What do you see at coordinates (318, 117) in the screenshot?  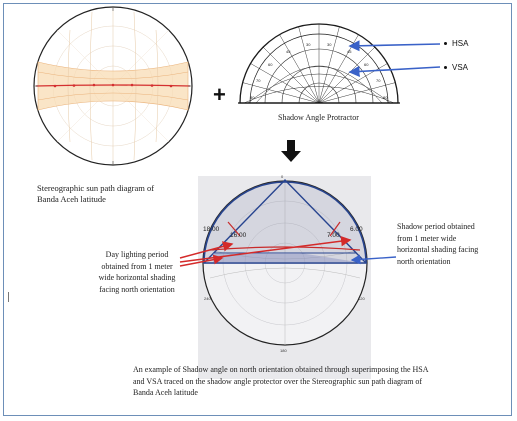 I see `protractor-caption: Shadow Angle Protractor` at bounding box center [318, 117].